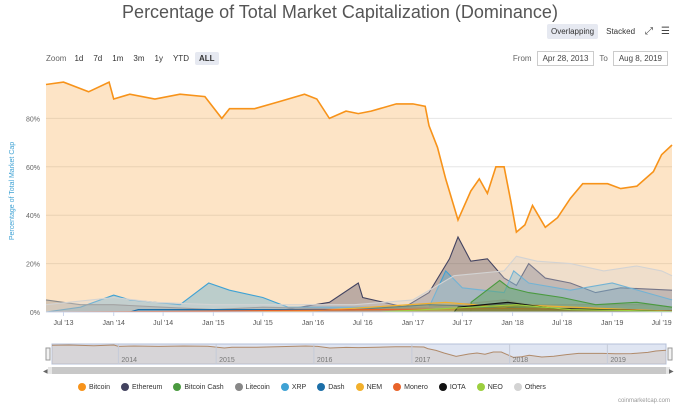 This screenshot has width=680, height=413. What do you see at coordinates (299, 387) in the screenshot?
I see `legend-label: XRP` at bounding box center [299, 387].